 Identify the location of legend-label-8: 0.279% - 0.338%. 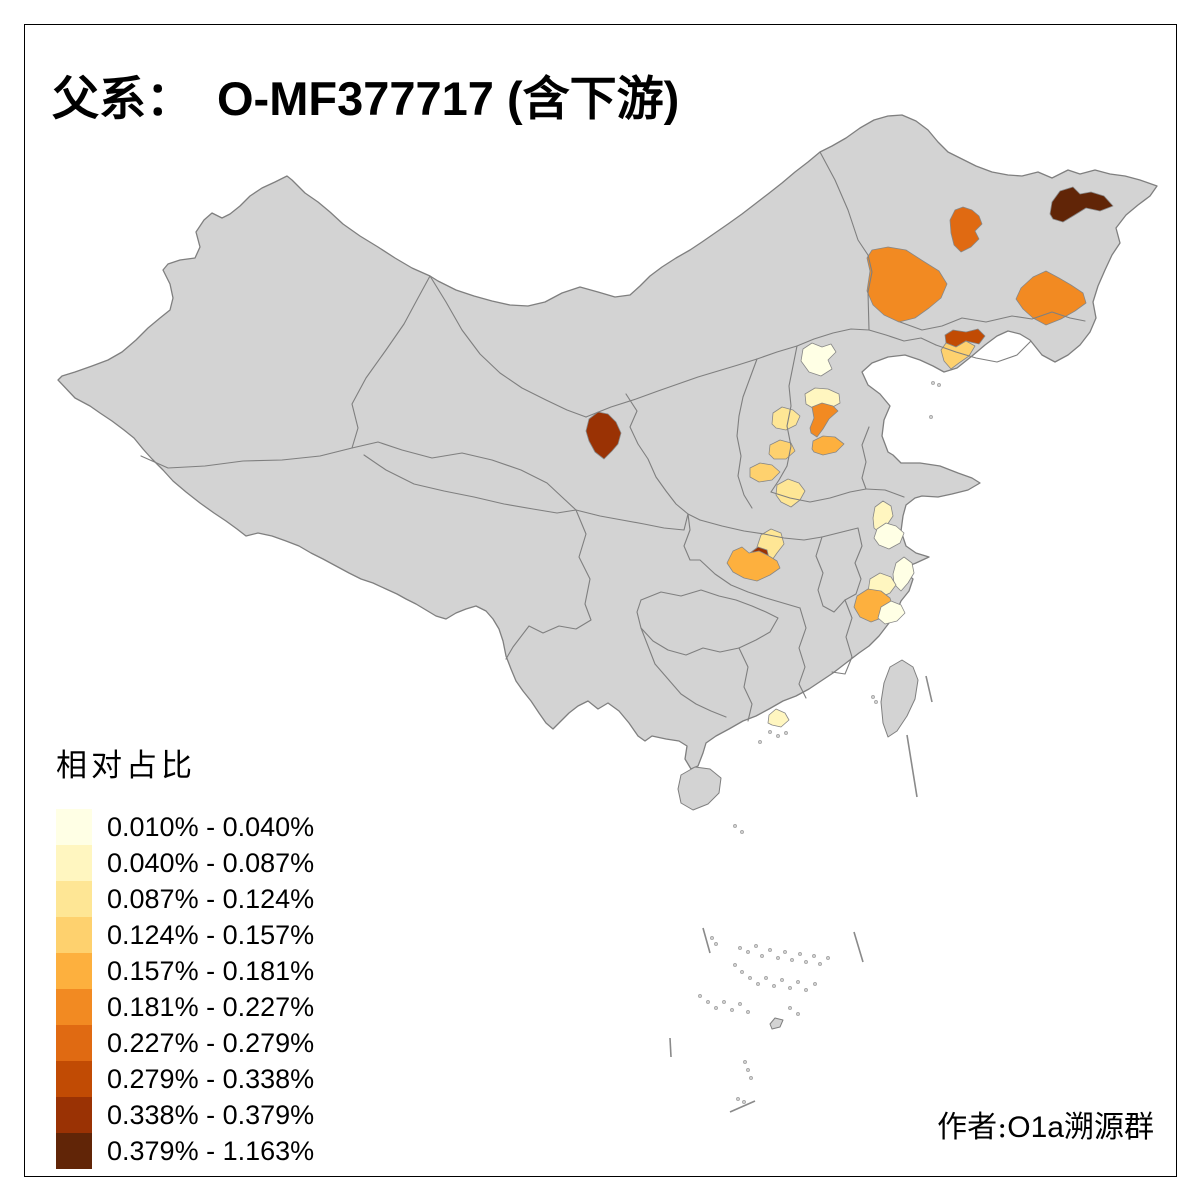
(211, 1078).